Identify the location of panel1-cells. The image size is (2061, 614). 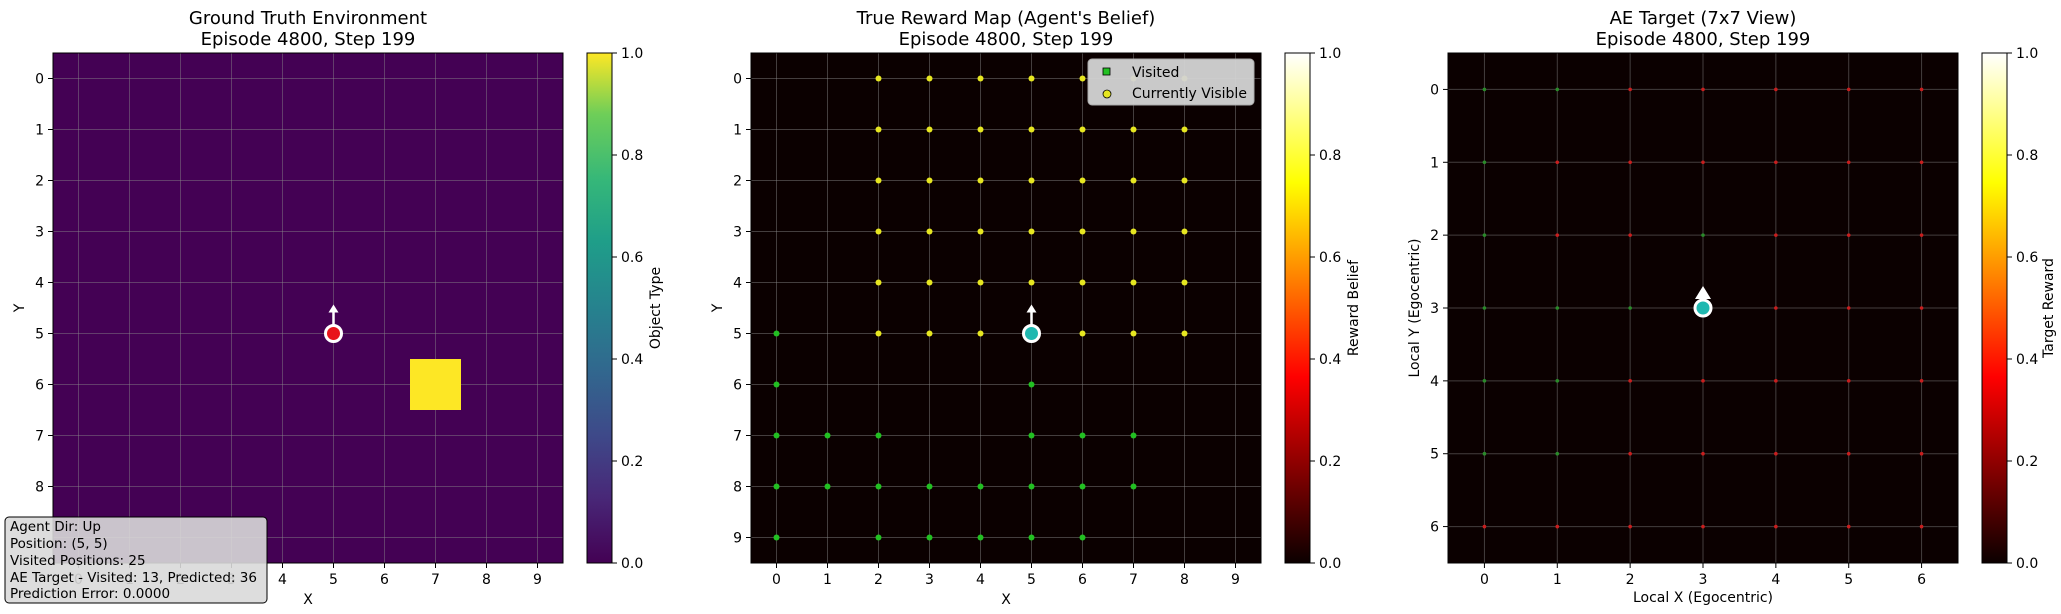
(435, 384).